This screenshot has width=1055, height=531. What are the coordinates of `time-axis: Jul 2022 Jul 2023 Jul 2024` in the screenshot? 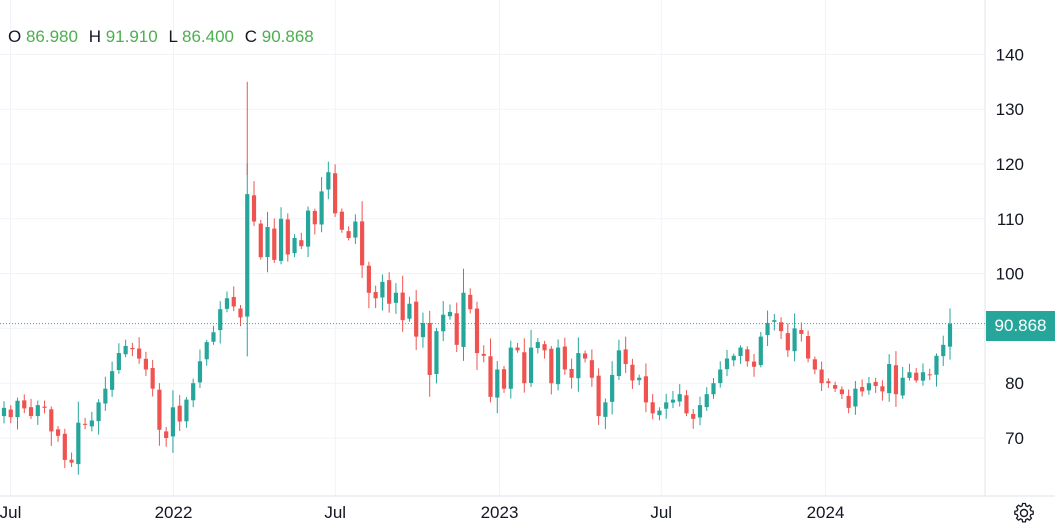 It's located at (422, 512).